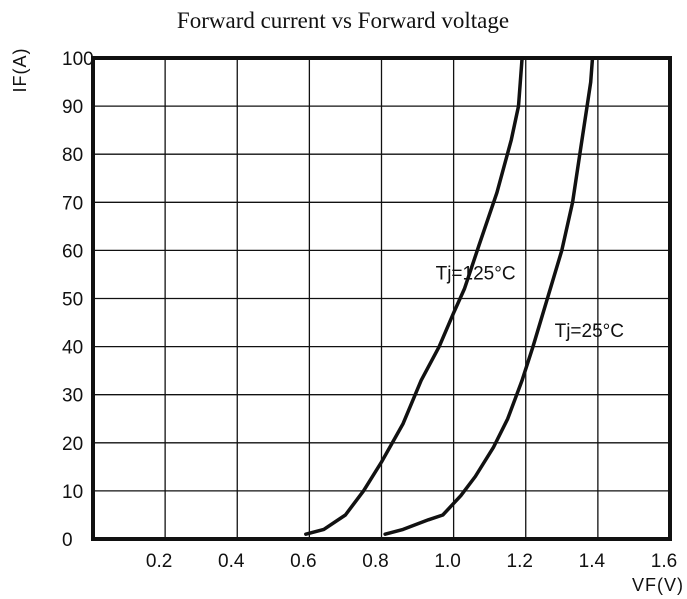 The height and width of the screenshot is (599, 687). What do you see at coordinates (72, 155) in the screenshot?
I see `y-tick-label: 80` at bounding box center [72, 155].